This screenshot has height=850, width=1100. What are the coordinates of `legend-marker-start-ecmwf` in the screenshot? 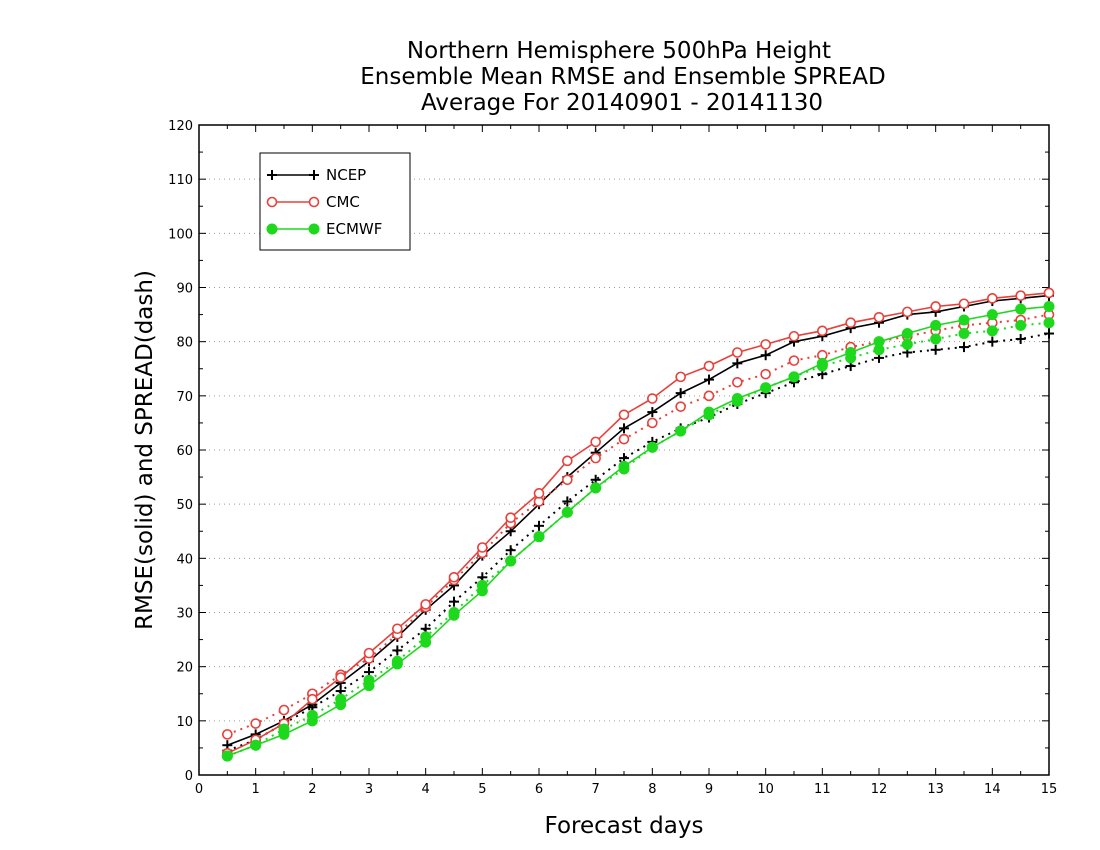 It's located at (272, 229).